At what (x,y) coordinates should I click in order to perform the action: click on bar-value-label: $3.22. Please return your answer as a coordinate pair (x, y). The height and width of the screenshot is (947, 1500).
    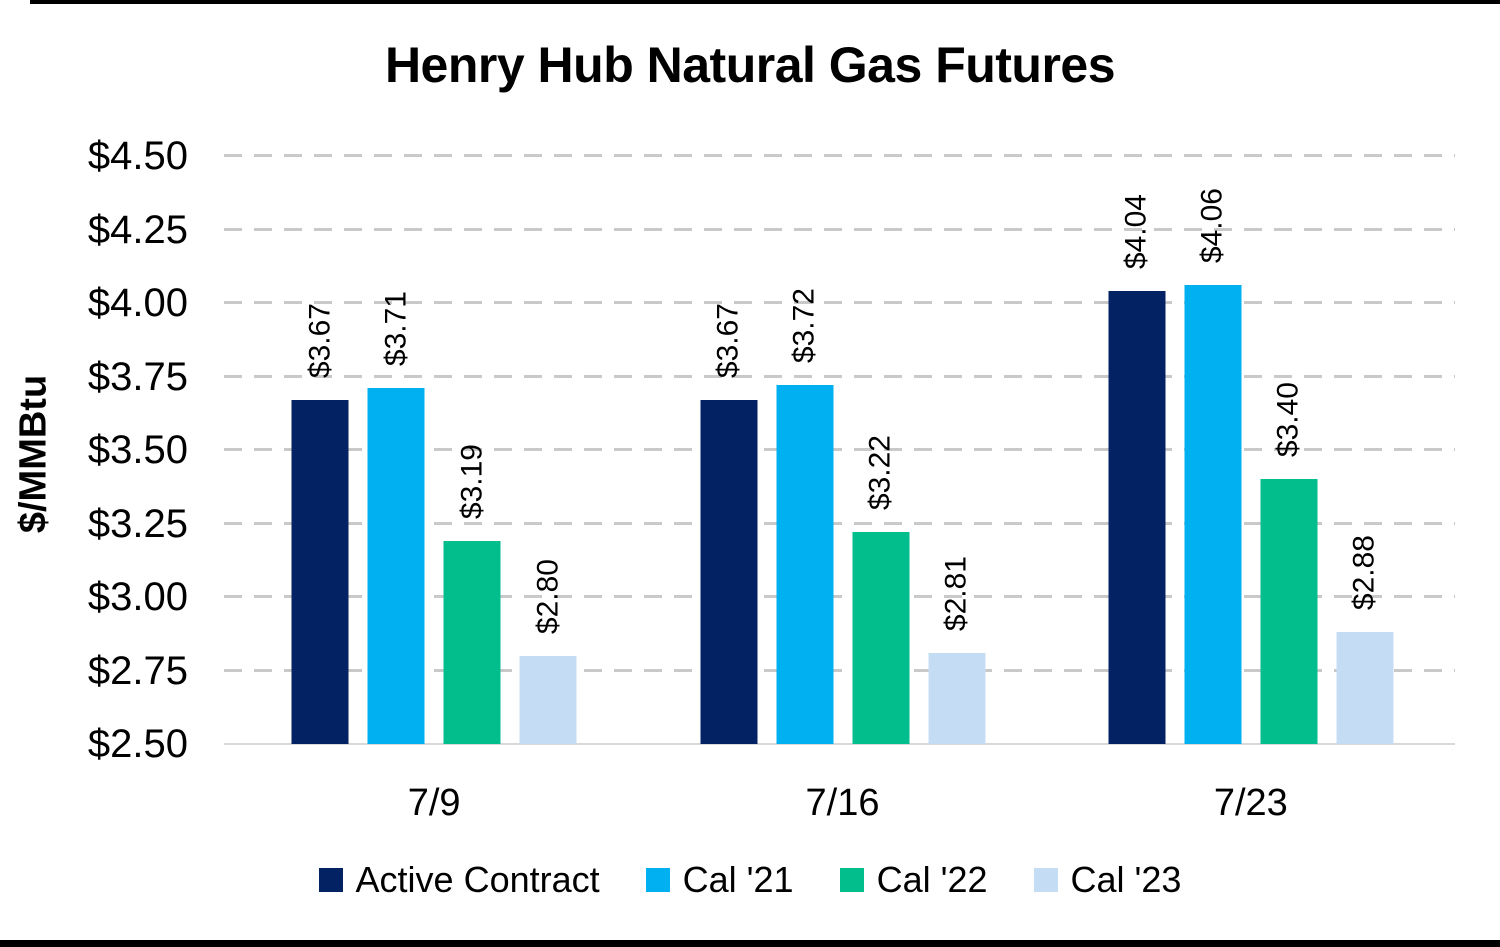
    Looking at the image, I should click on (880, 473).